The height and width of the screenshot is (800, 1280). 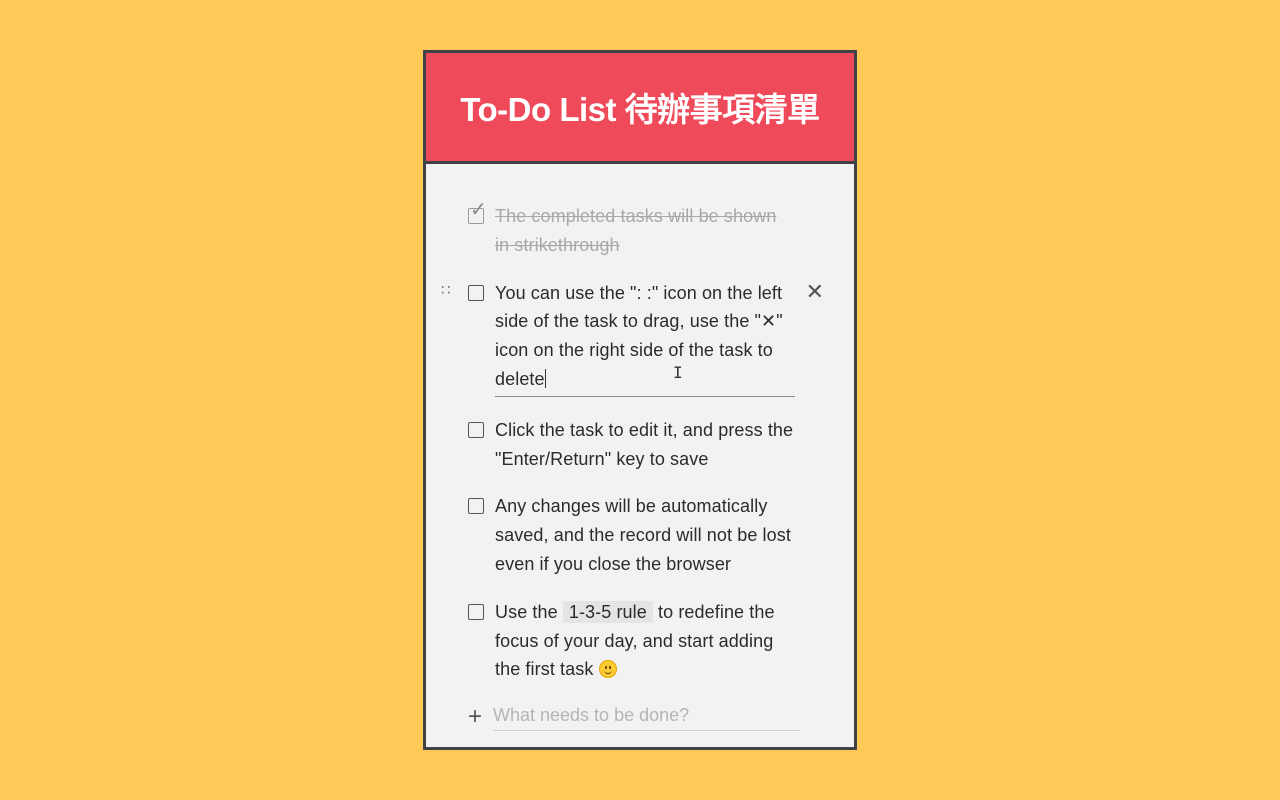 What do you see at coordinates (475, 717) in the screenshot?
I see `plus-icon: +` at bounding box center [475, 717].